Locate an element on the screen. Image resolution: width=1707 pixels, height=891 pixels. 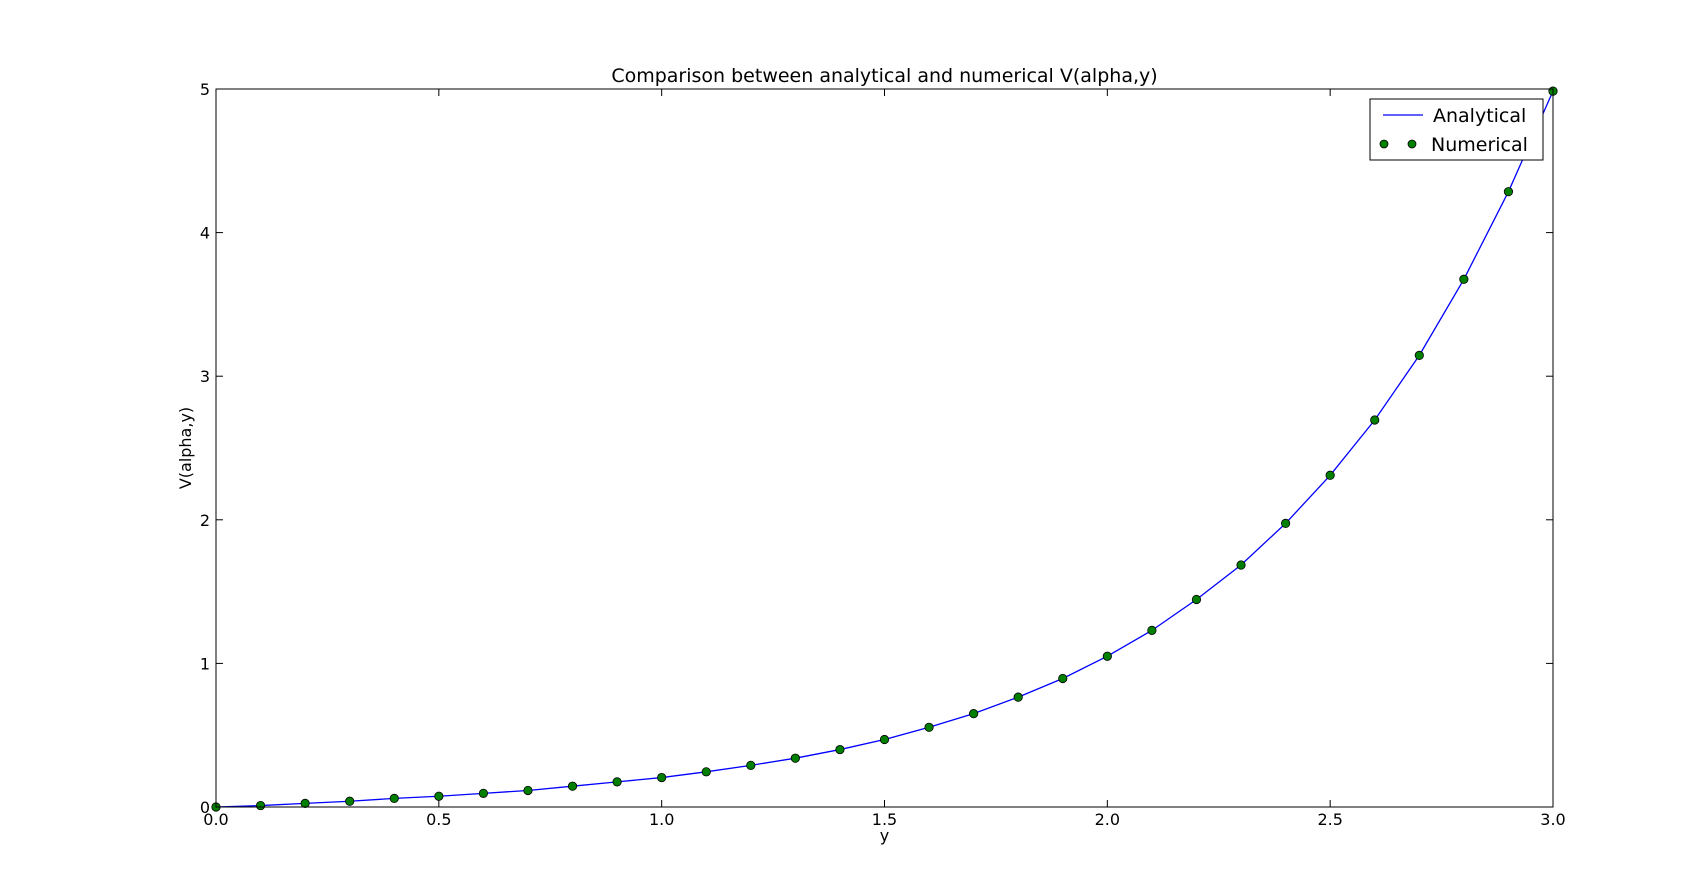
y-axis-label: V(alpha,y) is located at coordinates (185, 448).